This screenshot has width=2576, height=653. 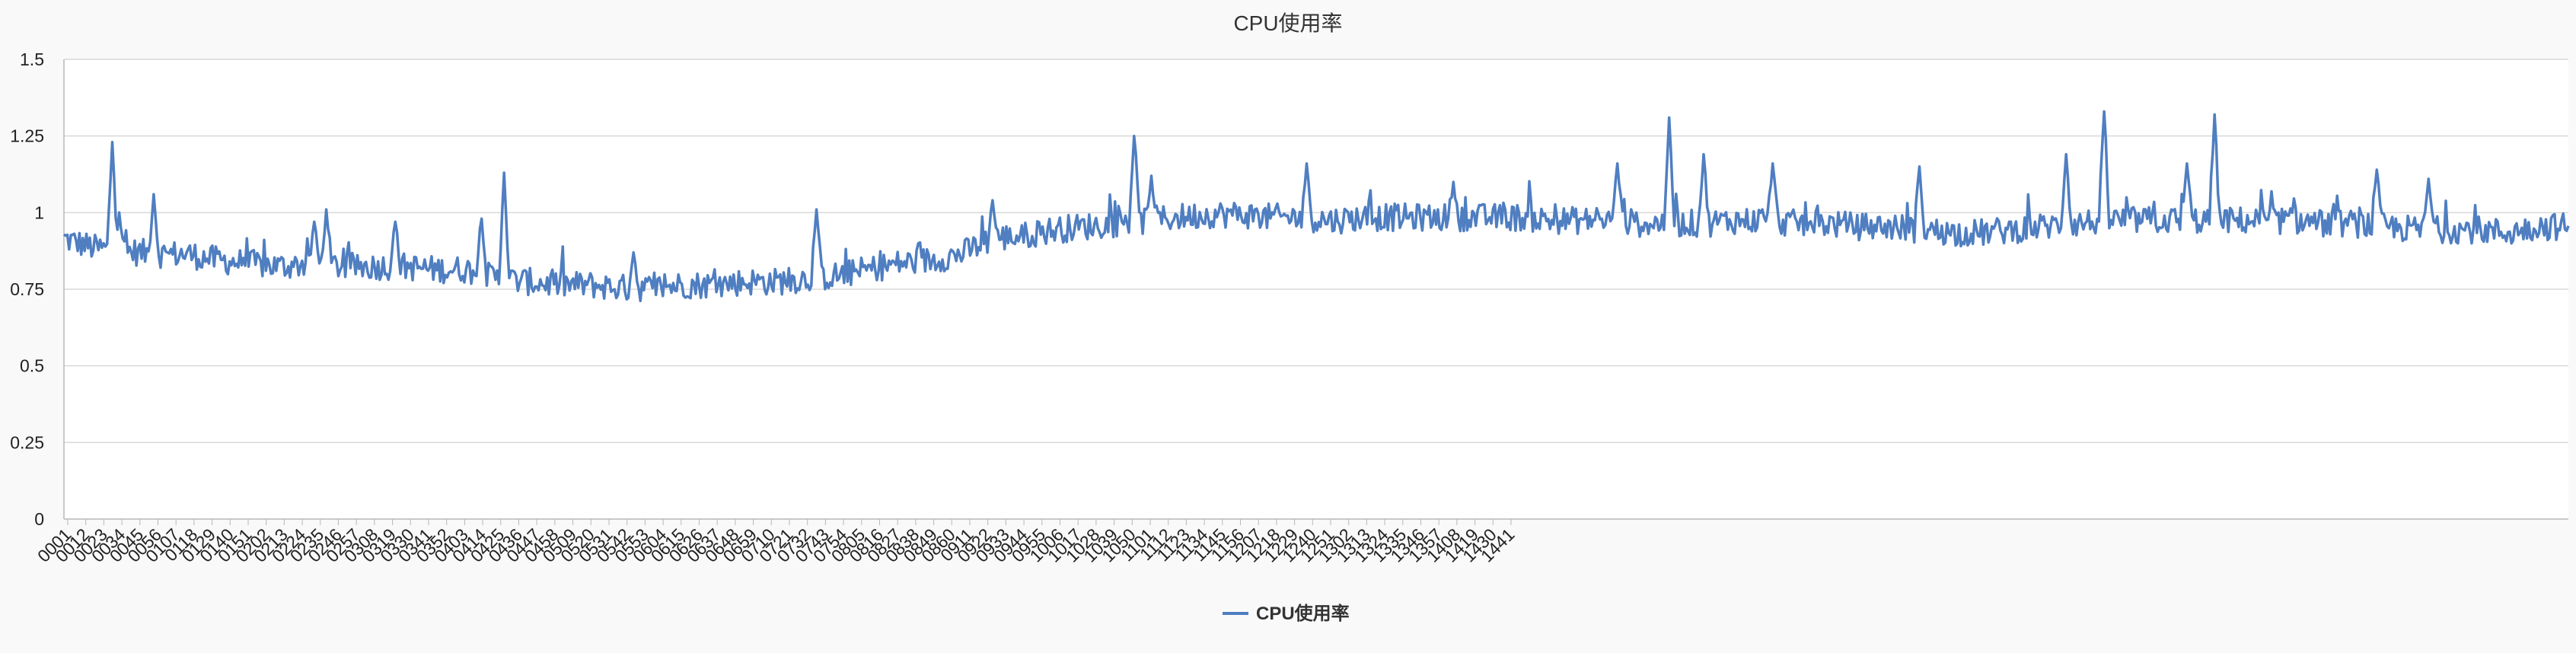 I want to click on chart-title: CPU使用率, so click(x=1287, y=23).